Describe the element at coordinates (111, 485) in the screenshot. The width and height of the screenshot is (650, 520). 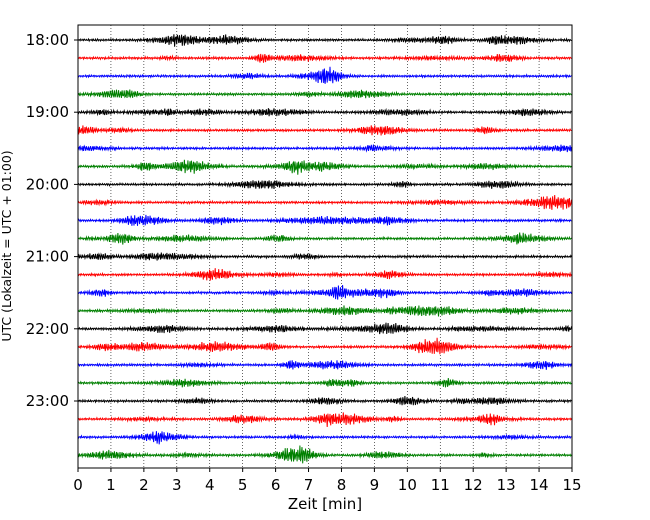
I see `x-tick-label: 1` at that location.